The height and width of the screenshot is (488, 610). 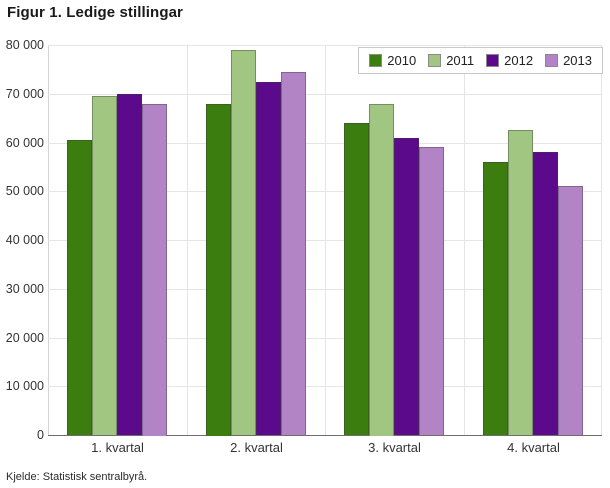 What do you see at coordinates (545, 293) in the screenshot?
I see `bar-2012-q4` at bounding box center [545, 293].